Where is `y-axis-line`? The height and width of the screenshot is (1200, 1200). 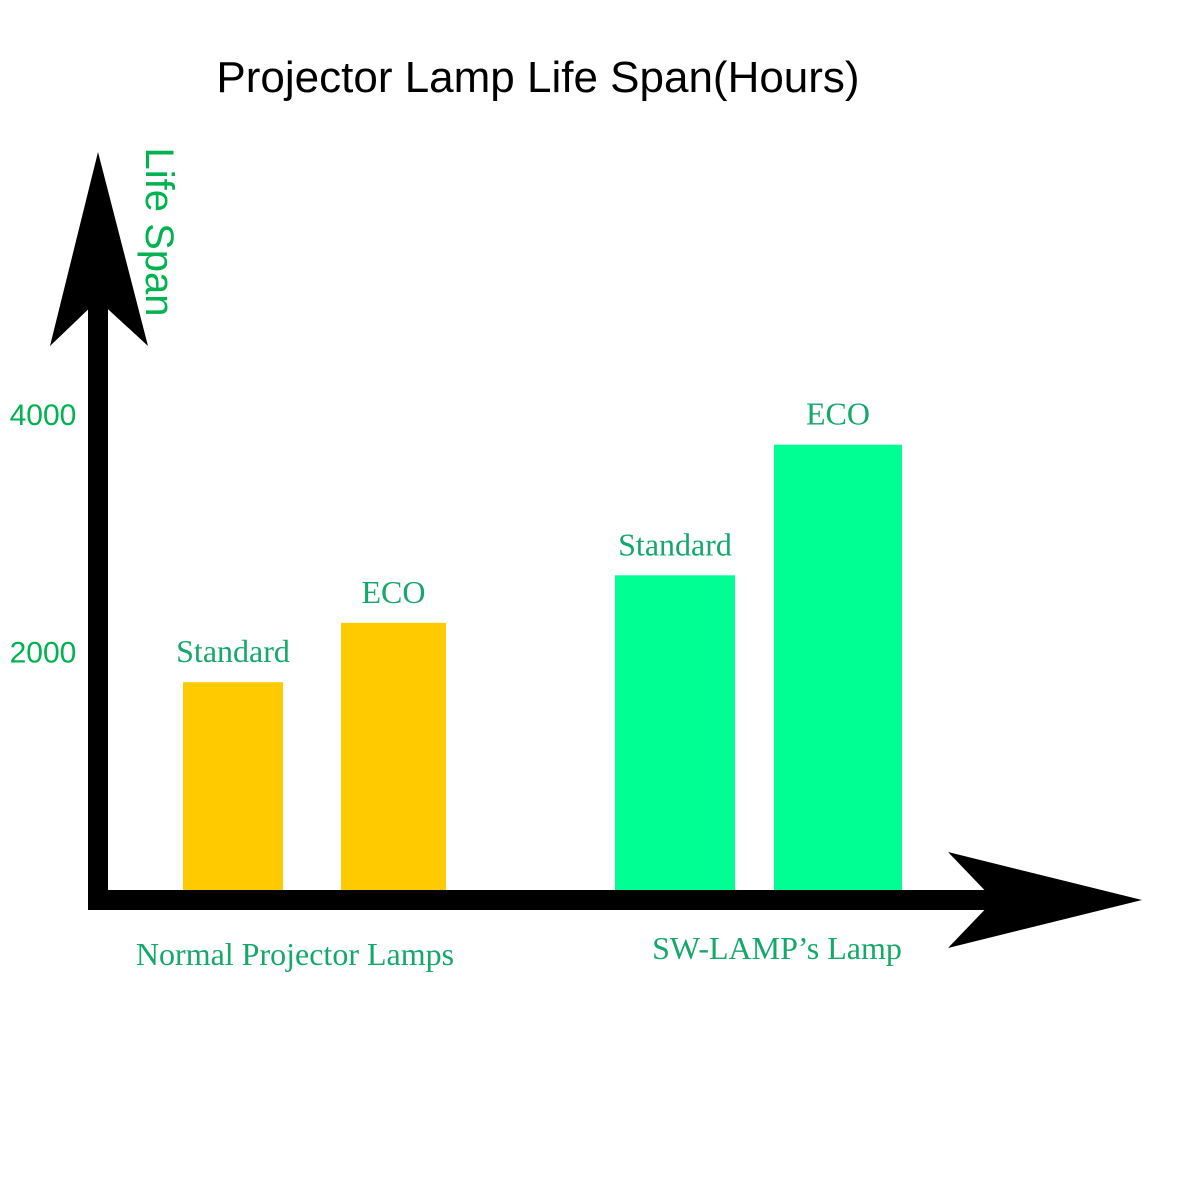
y-axis-line is located at coordinates (98, 600).